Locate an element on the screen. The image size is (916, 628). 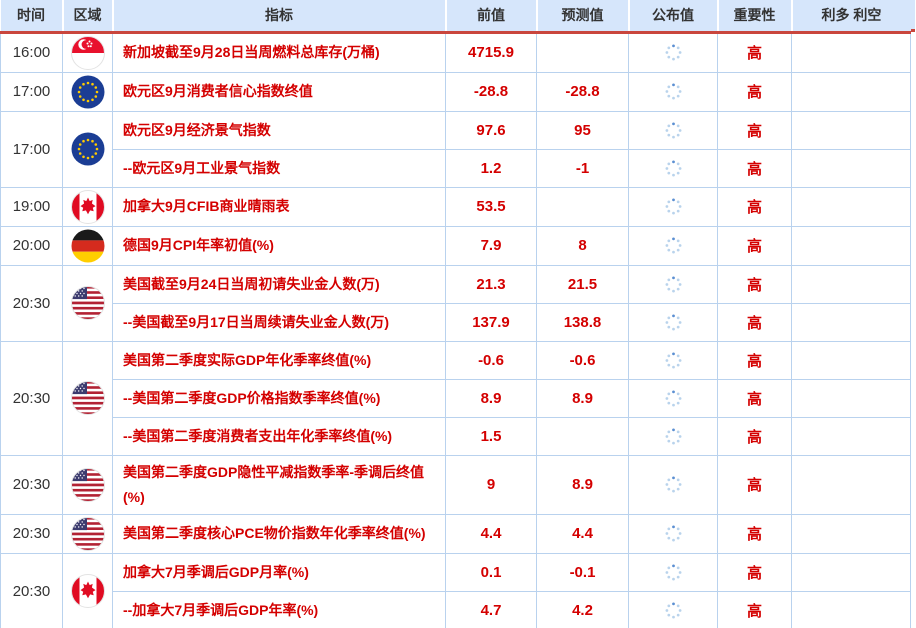
table-row: 19:00 加拿大9月CFIB商业晴雨表 53.5 高 is located at coordinates (455, 206).